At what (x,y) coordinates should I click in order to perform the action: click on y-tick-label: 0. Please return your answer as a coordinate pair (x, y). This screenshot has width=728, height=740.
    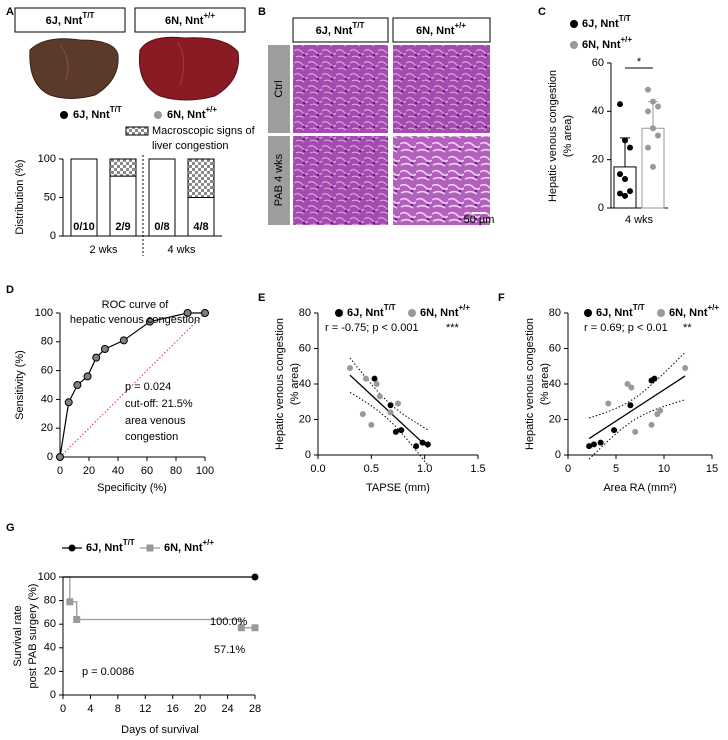
    Looking at the image, I should click on (53, 695).